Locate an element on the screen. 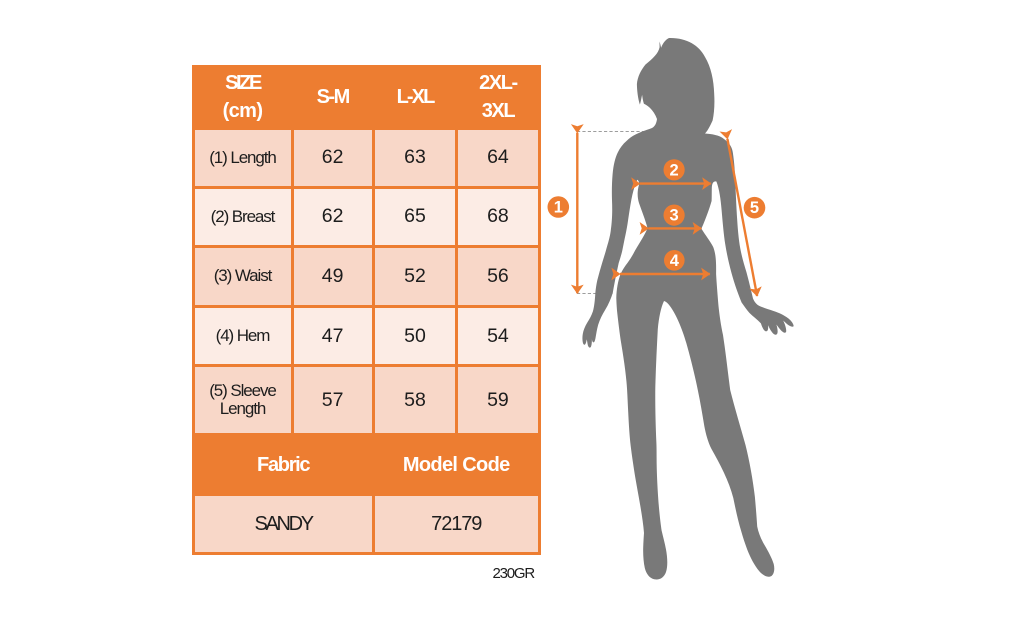 Image resolution: width=1024 pixels, height=622 pixels. svg-text: 5 is located at coordinates (754, 208).